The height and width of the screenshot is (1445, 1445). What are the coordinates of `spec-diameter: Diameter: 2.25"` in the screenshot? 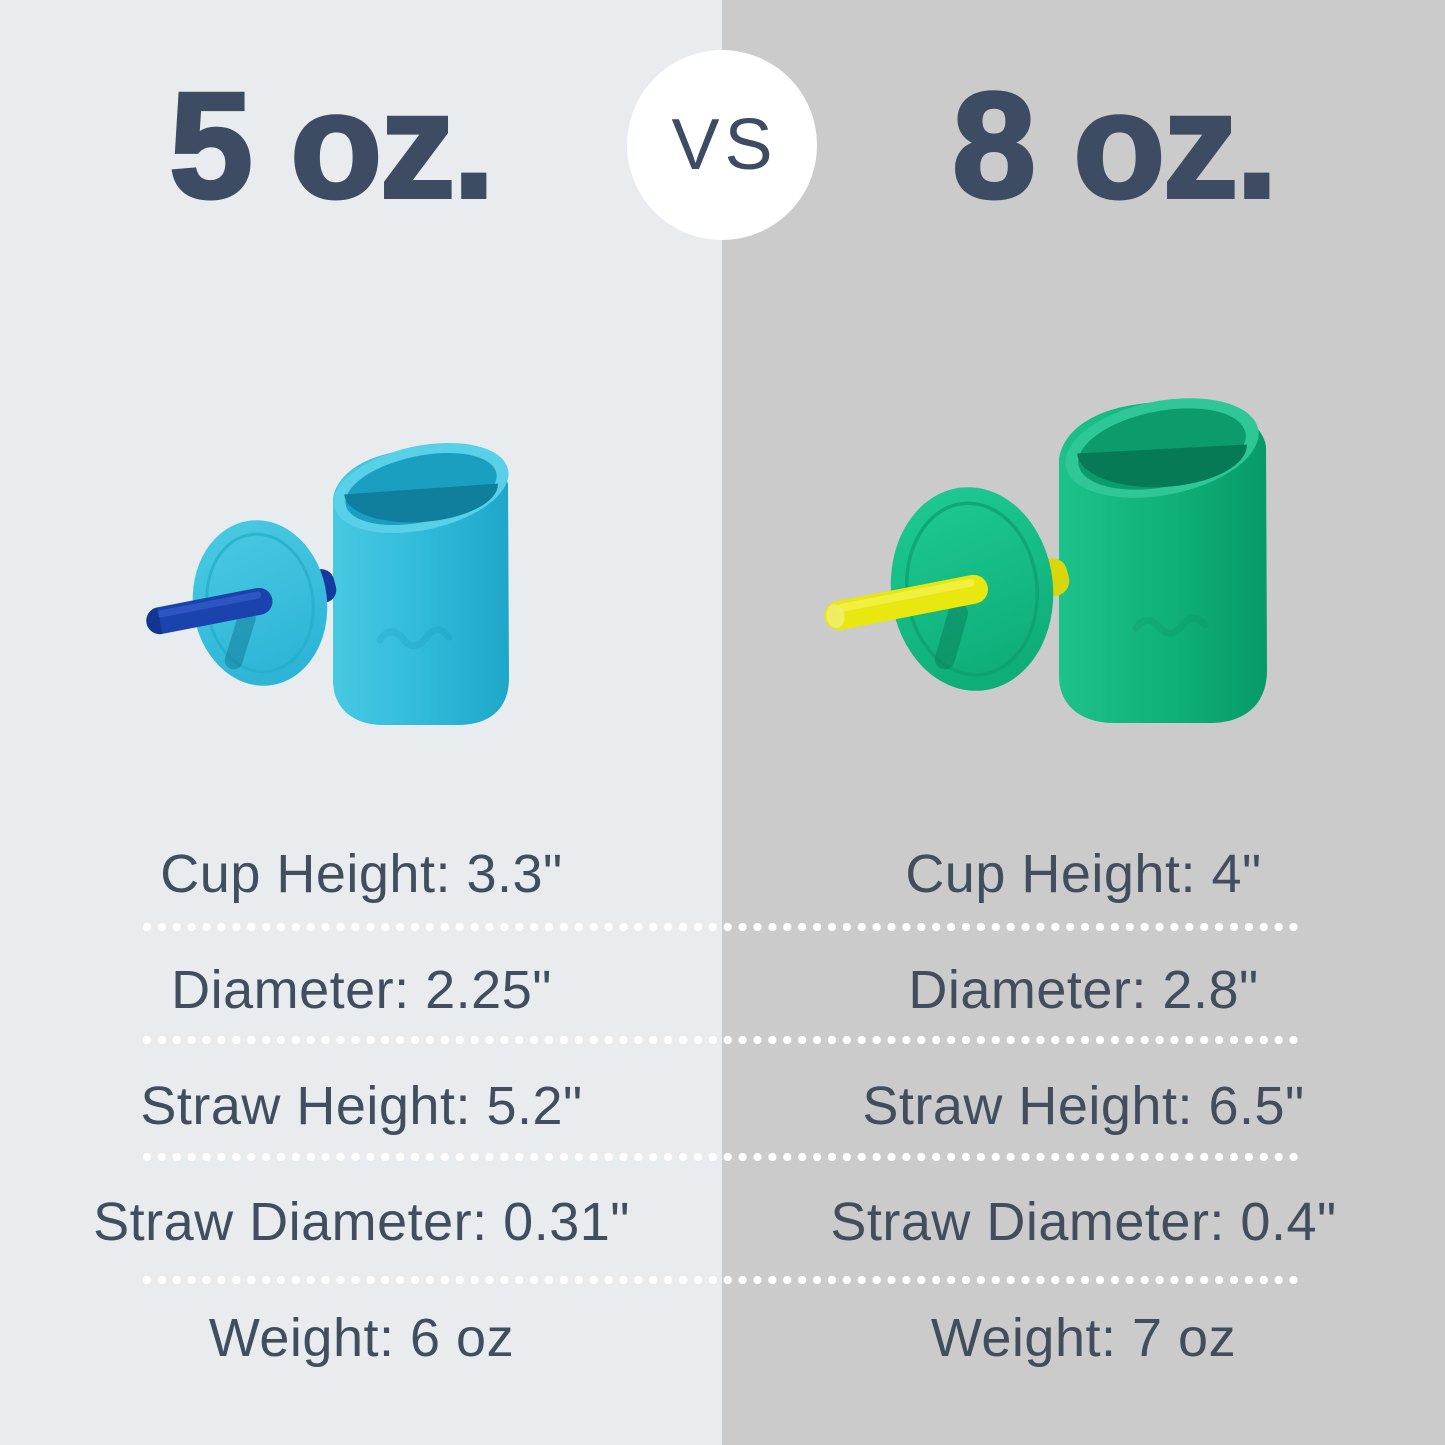 It's located at (361, 990).